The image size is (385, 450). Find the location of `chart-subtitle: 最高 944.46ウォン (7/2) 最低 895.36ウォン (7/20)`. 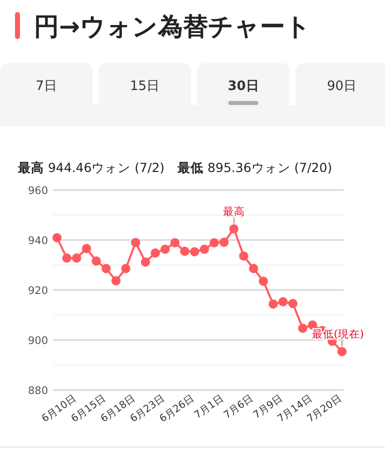

chart-subtitle: 最高 944.46ウォン (7/2) 最低 895.36ウォン (7/20) is located at coordinates (174, 167).